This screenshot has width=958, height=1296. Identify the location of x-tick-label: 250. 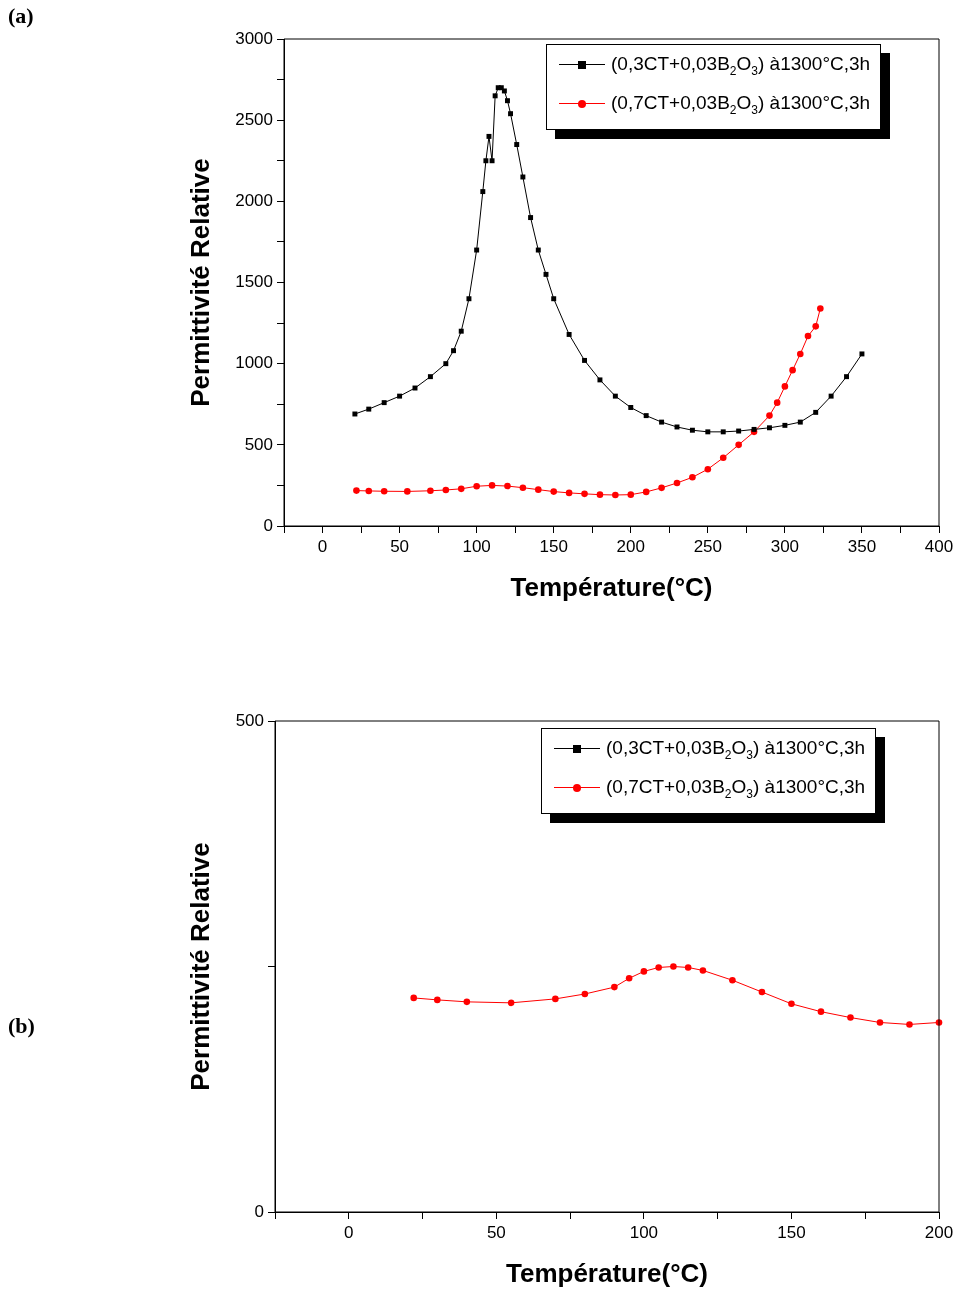
(708, 546).